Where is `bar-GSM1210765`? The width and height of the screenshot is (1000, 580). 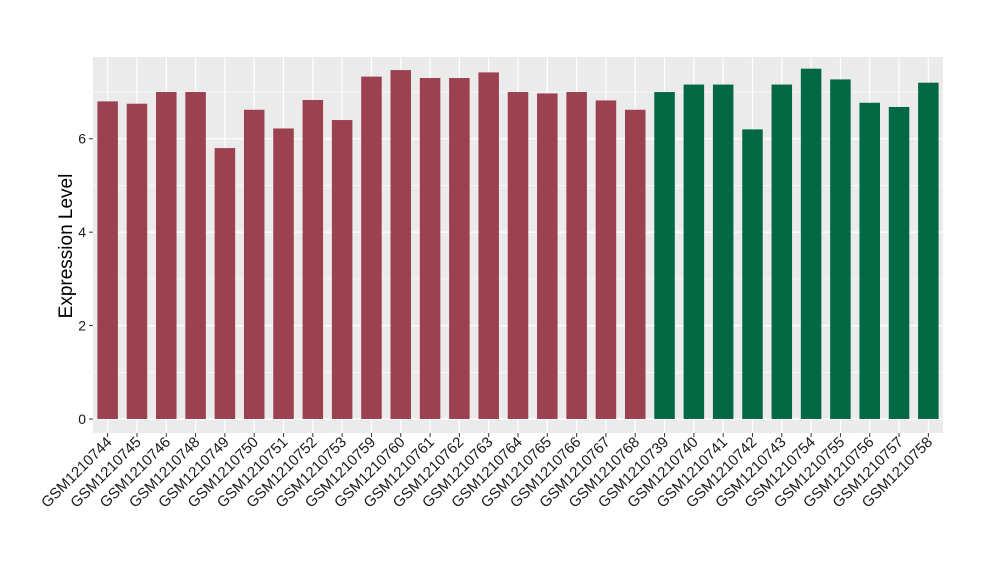 bar-GSM1210765 is located at coordinates (547, 256).